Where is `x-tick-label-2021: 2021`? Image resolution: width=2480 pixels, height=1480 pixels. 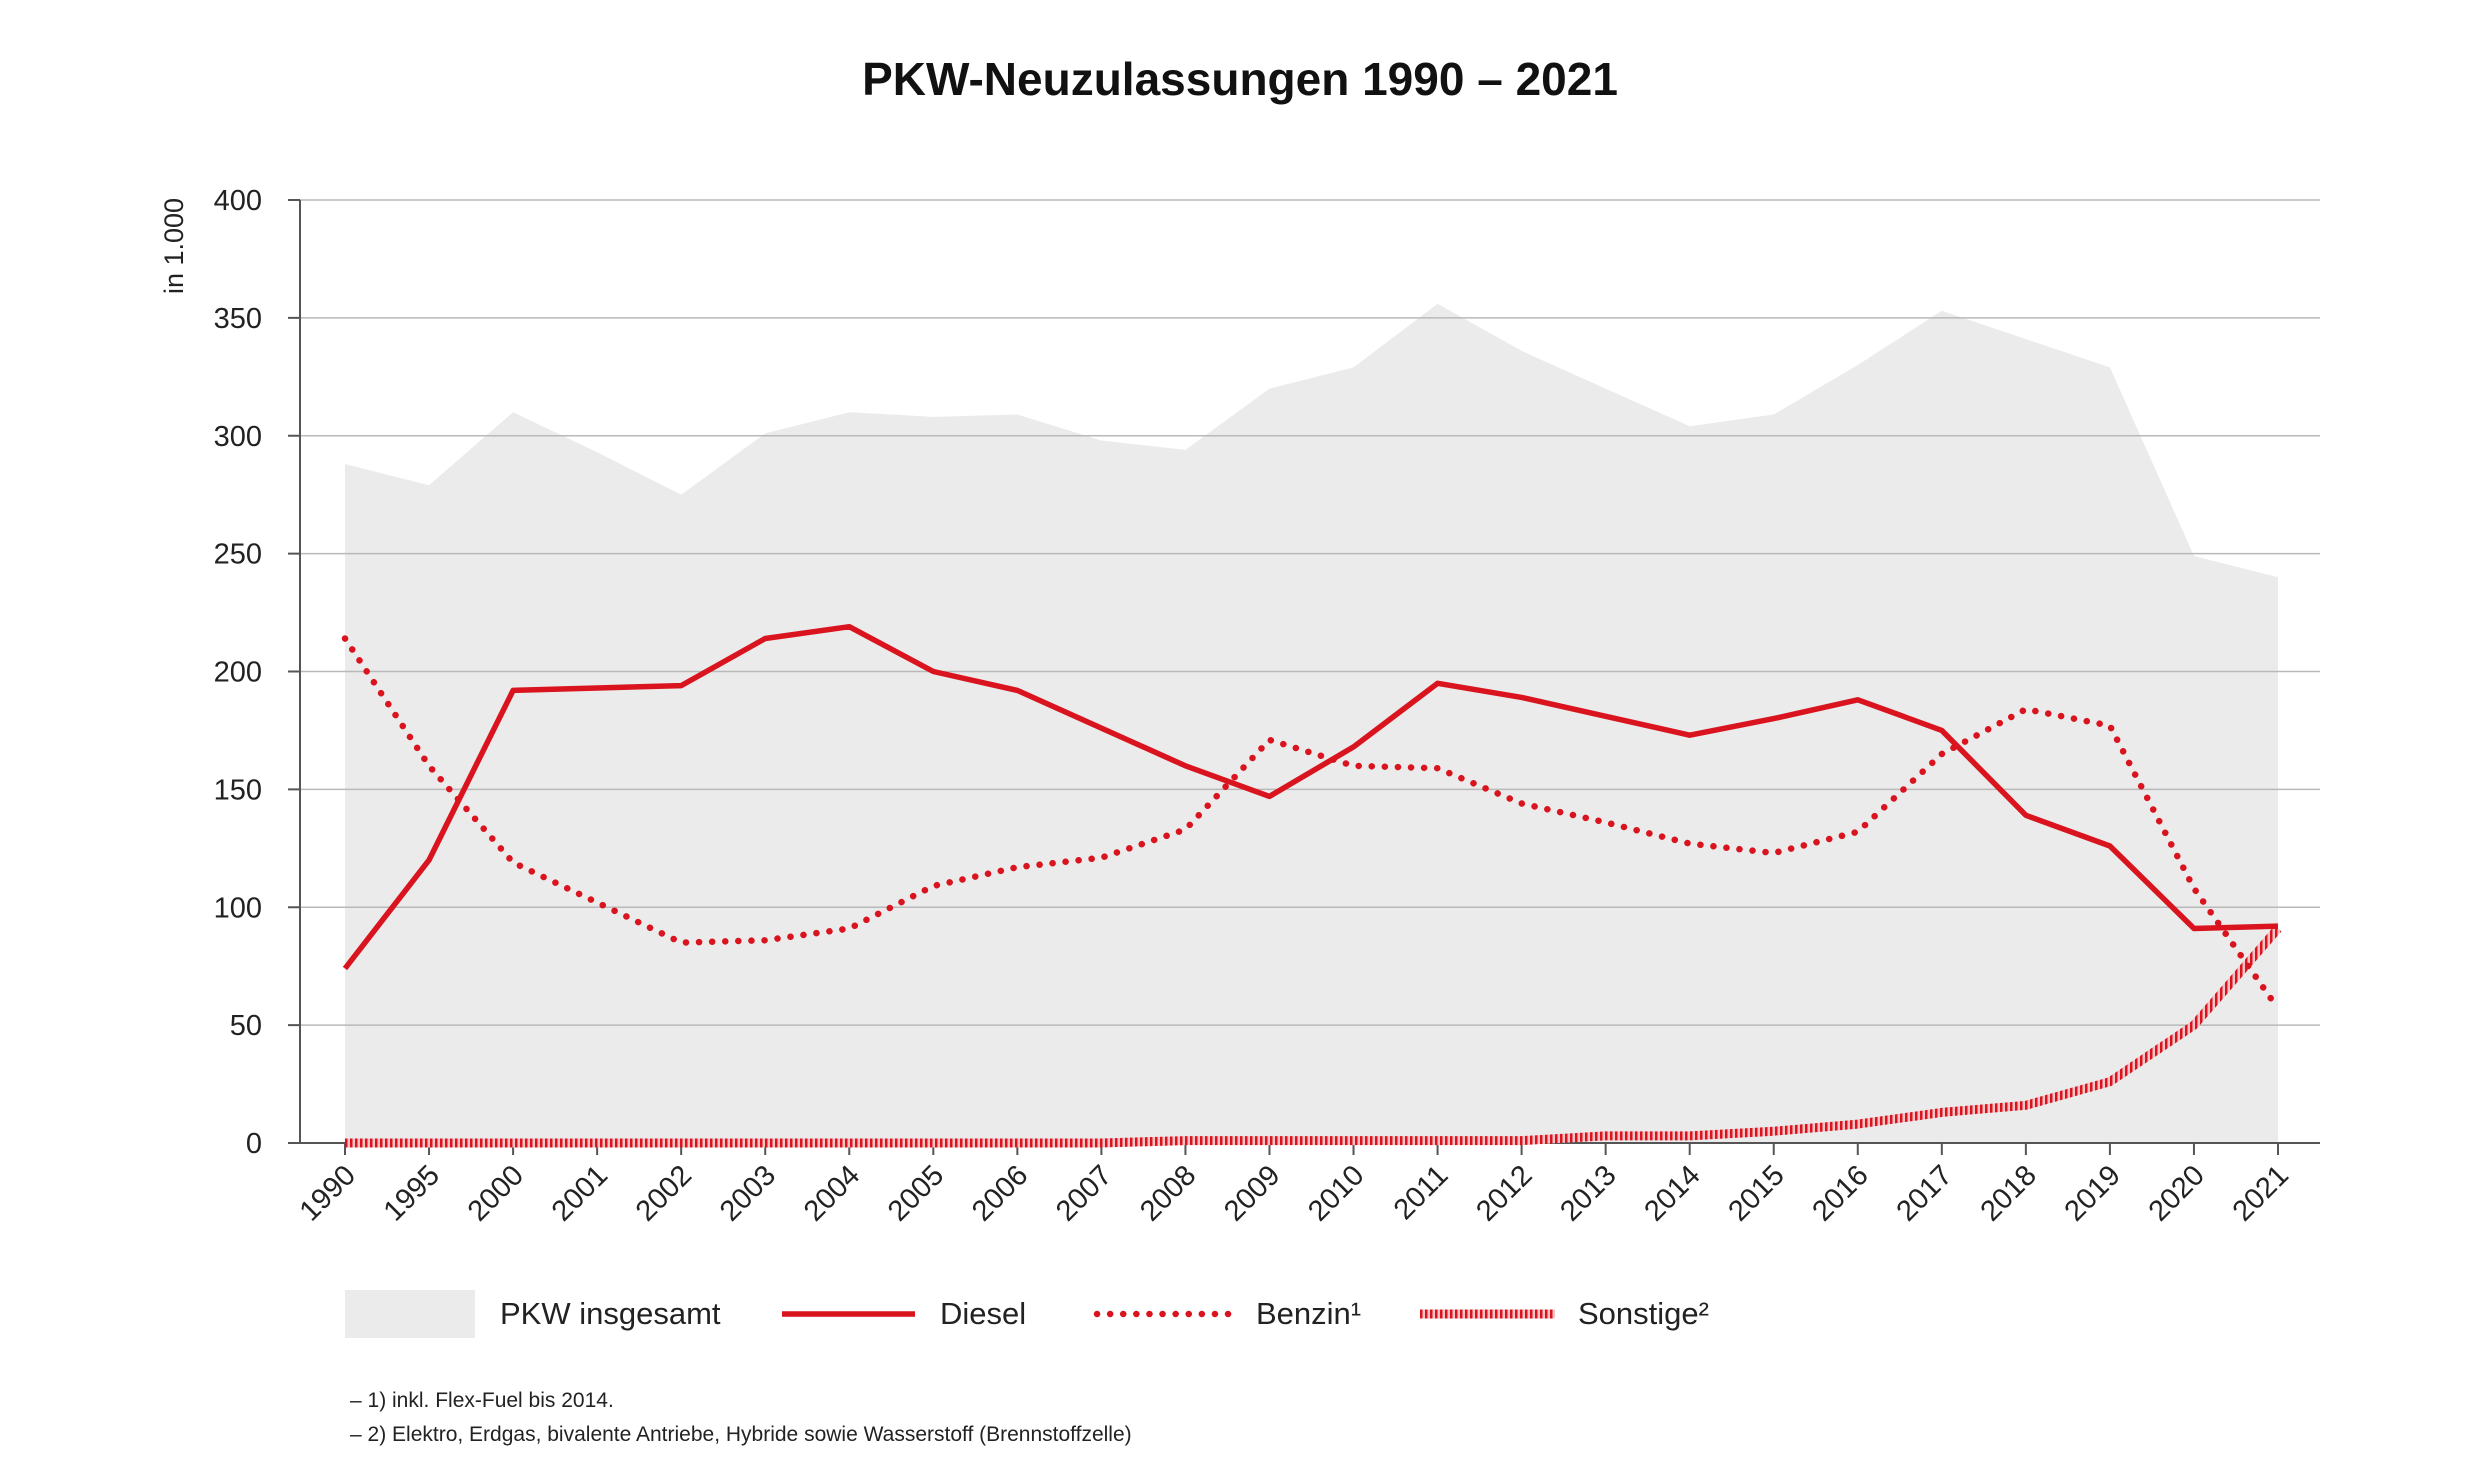 x-tick-label-2021: 2021 is located at coordinates (2261, 1193).